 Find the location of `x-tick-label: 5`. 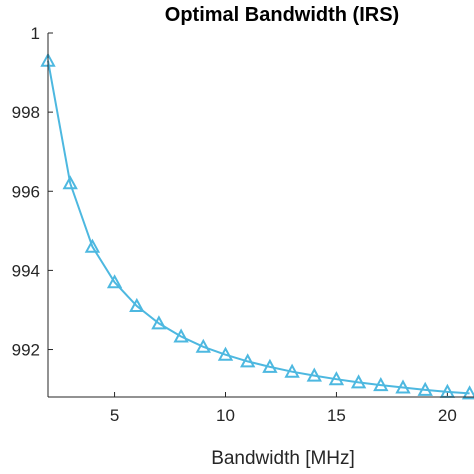

x-tick-label: 5 is located at coordinates (114, 415).